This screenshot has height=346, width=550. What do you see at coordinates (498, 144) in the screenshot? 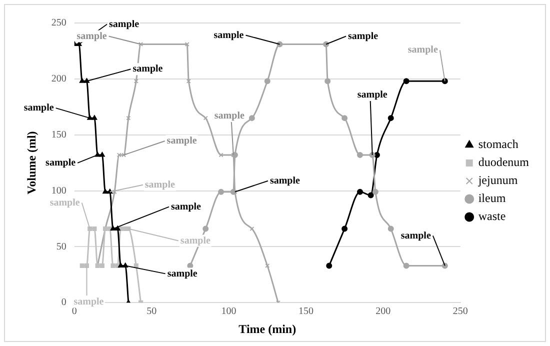
I see `legend-label: stomach` at bounding box center [498, 144].